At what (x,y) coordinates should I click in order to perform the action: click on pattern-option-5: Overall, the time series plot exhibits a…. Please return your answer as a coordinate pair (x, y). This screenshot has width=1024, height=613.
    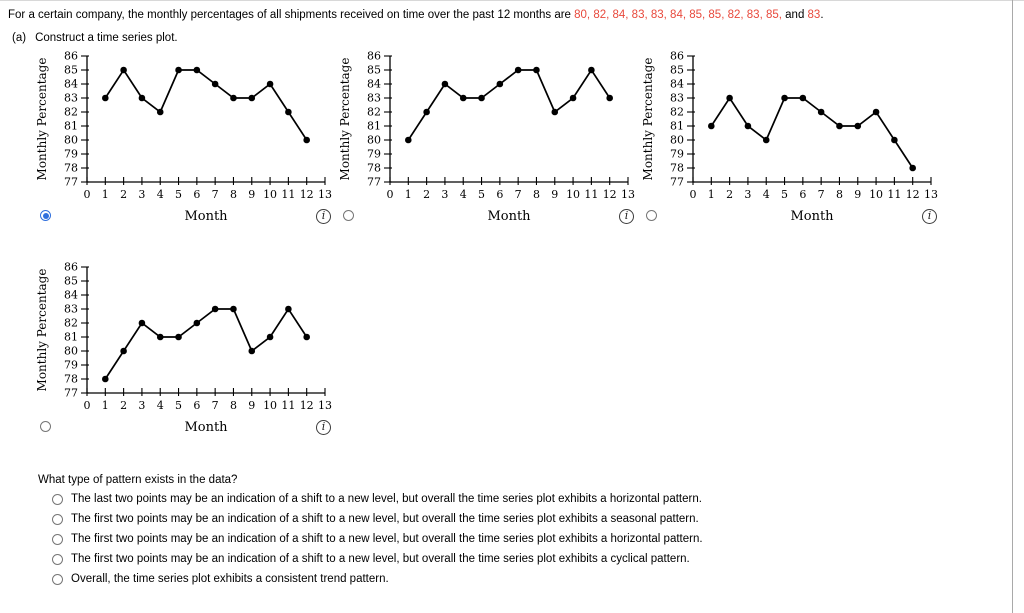
    Looking at the image, I should click on (532, 579).